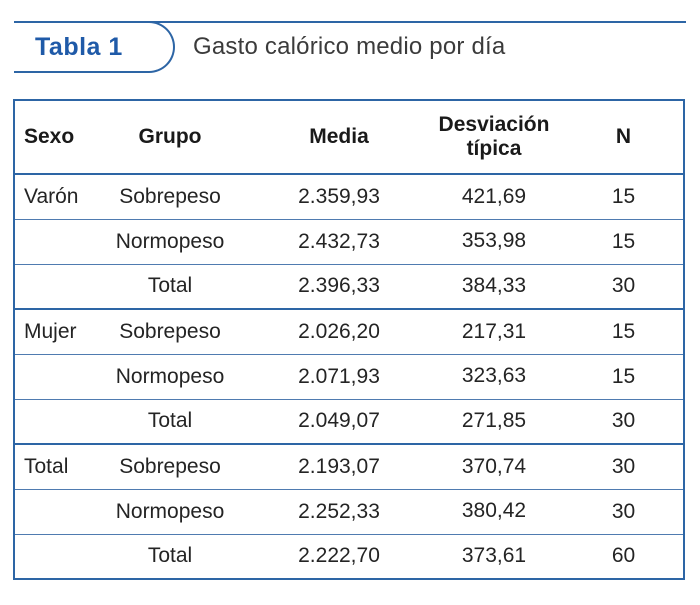 The width and height of the screenshot is (700, 605). I want to click on cell-sexo: Total, so click(46, 466).